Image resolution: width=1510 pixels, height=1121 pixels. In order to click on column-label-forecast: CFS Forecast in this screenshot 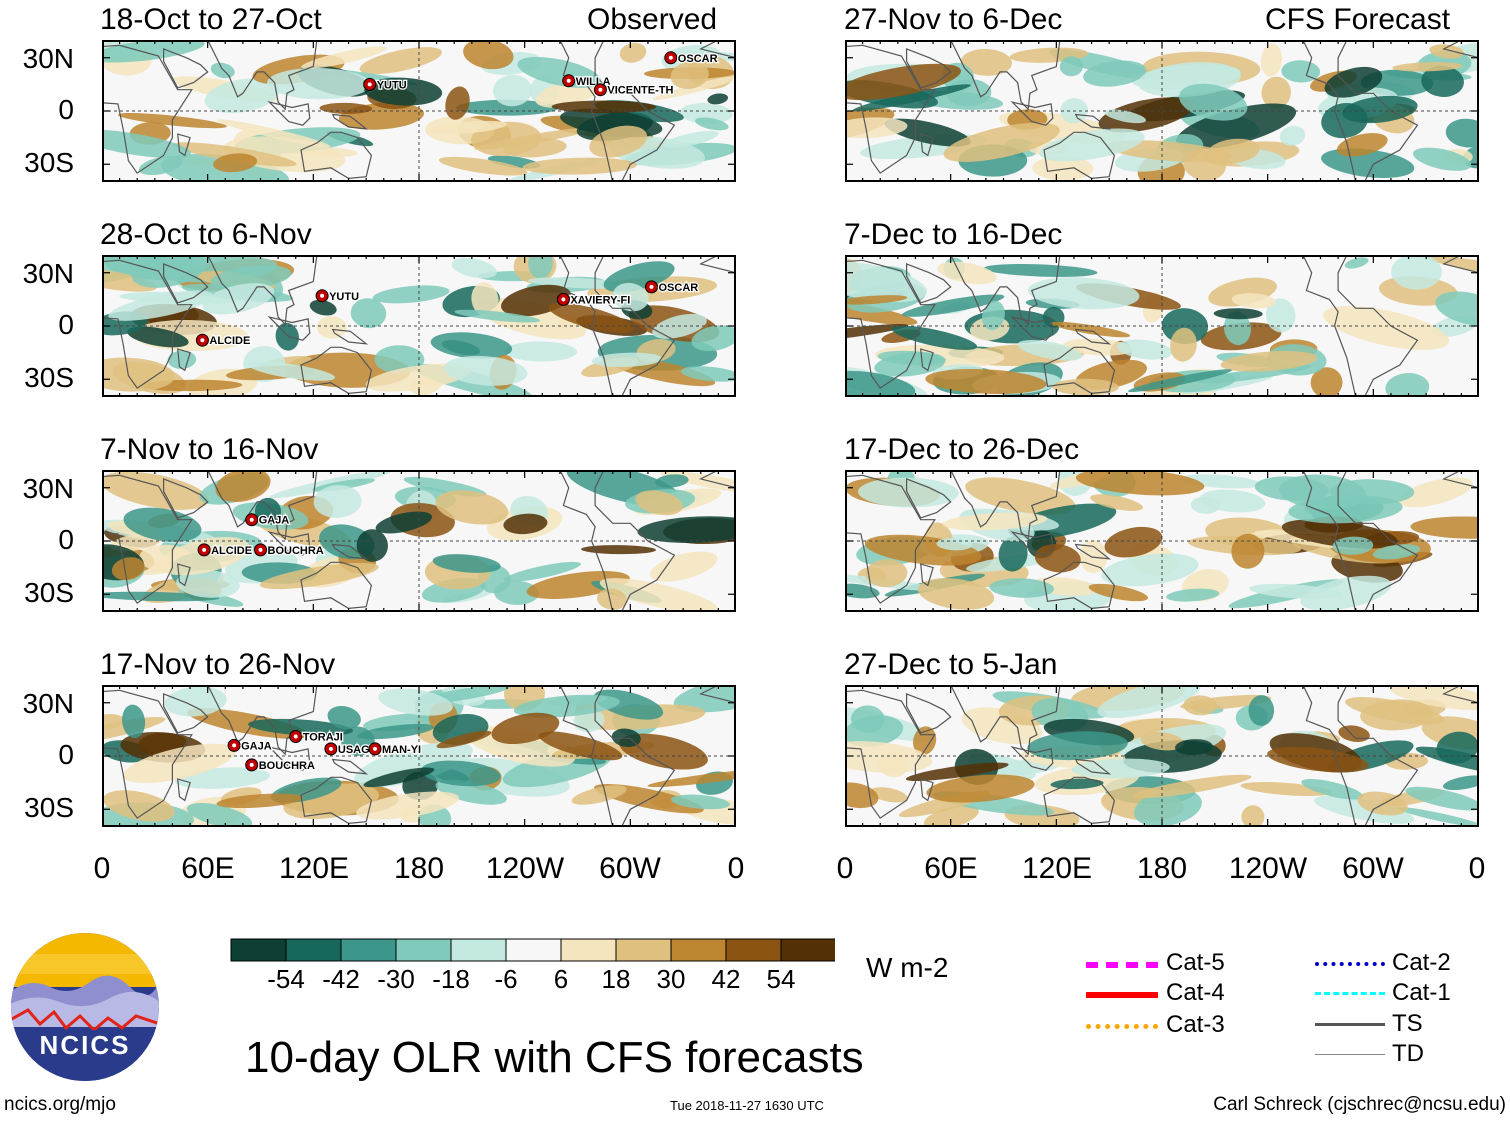, I will do `click(1358, 19)`.